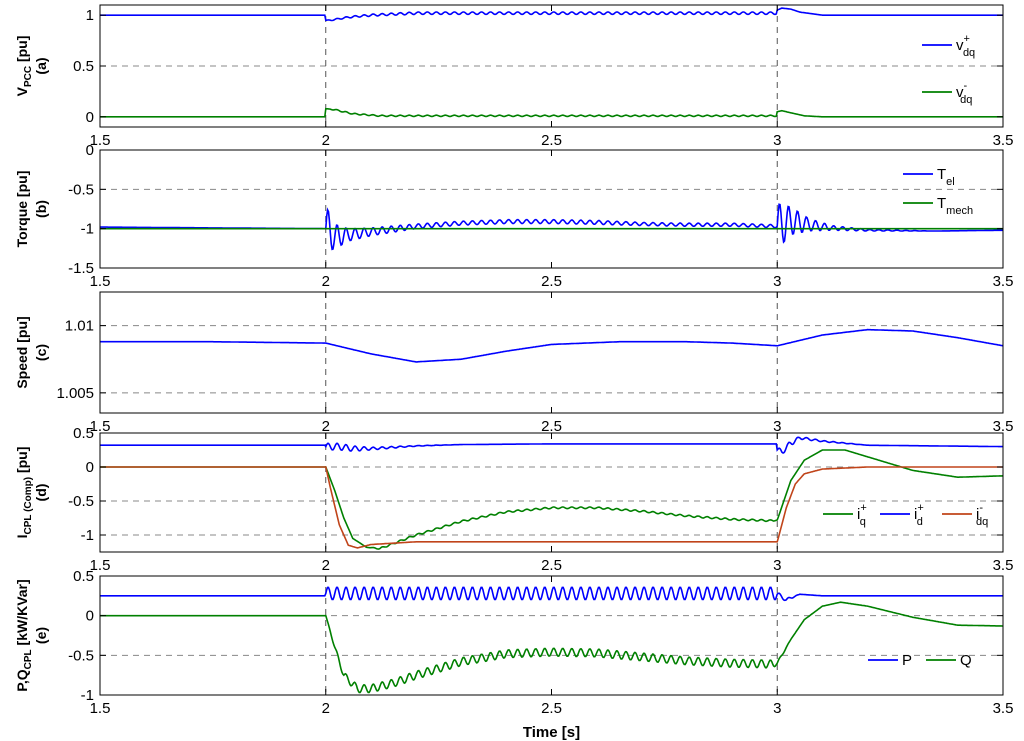  Describe the element at coordinates (863, 522) in the screenshot. I see `legend-sub: q` at that location.